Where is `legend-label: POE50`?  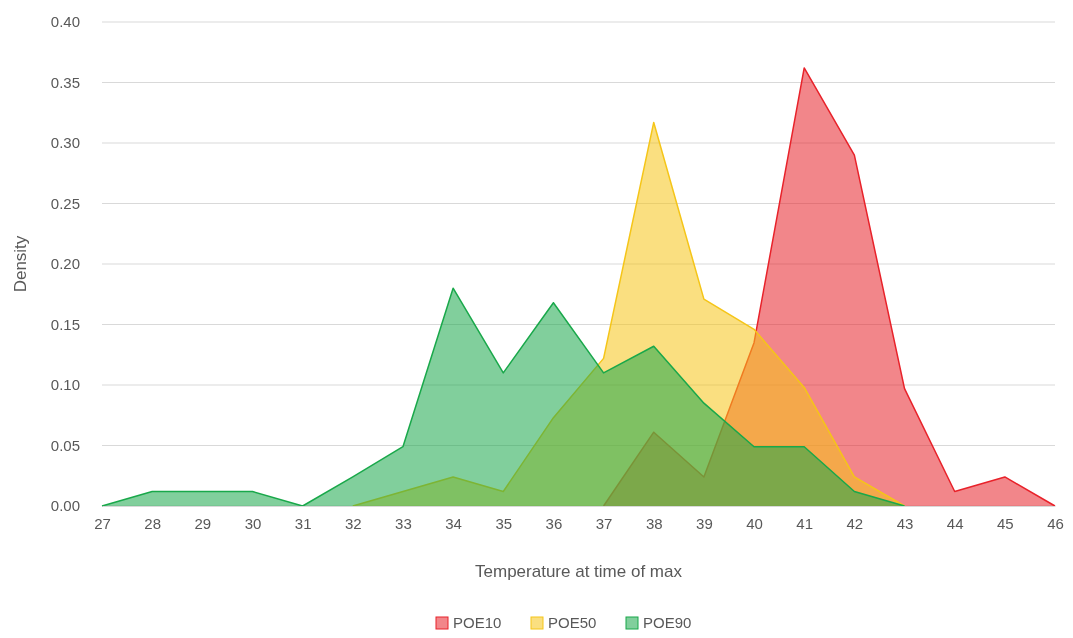
legend-label: POE50 is located at coordinates (572, 622).